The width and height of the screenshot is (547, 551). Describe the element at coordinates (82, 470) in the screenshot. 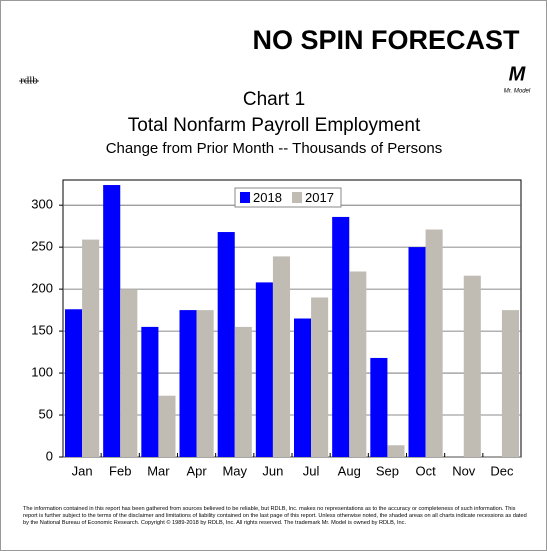

I see `x-tick-label: Jan` at that location.